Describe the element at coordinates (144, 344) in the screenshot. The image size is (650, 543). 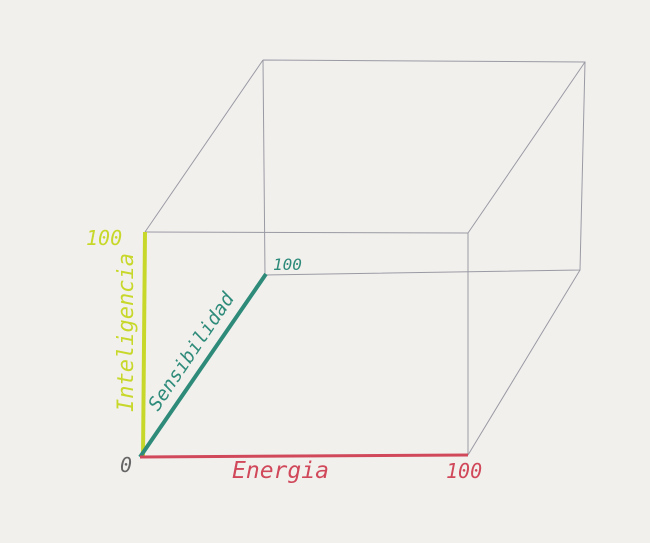
I see `intelligence-axis` at that location.